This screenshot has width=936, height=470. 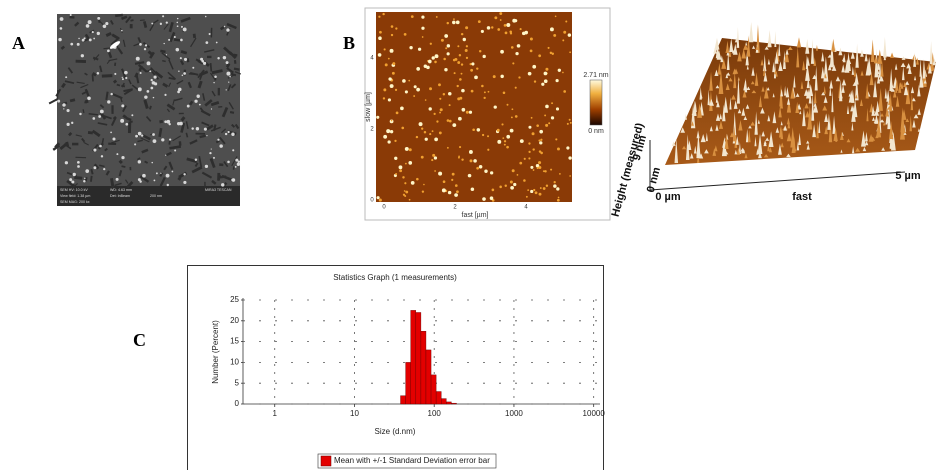 What do you see at coordinates (75, 196) in the screenshot?
I see `sem-info: View field: 1.38 µm` at bounding box center [75, 196].